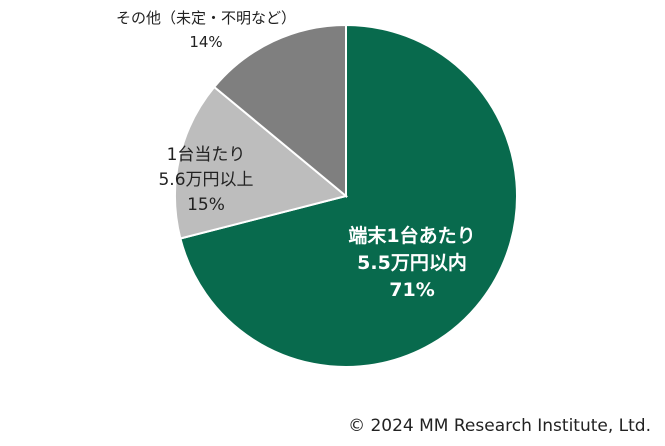 The image size is (665, 446). I want to click on slice-label-line: 端末1台あたり, so click(411, 235).